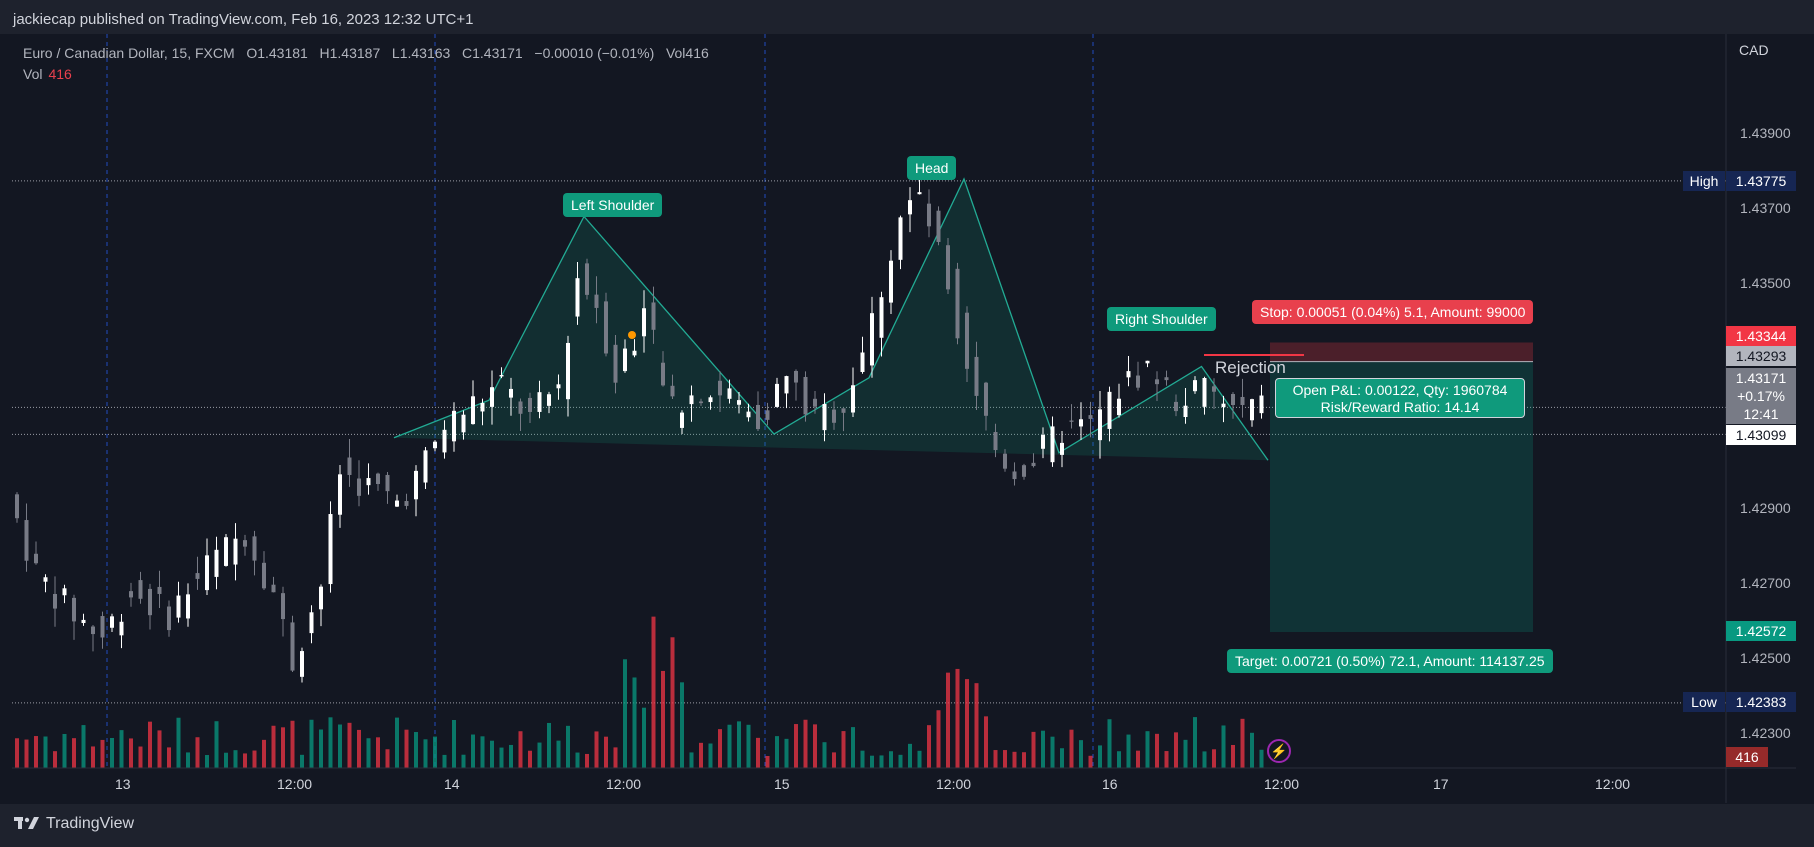  I want to click on left-shoulder-label: Left Shoulder, so click(613, 205).